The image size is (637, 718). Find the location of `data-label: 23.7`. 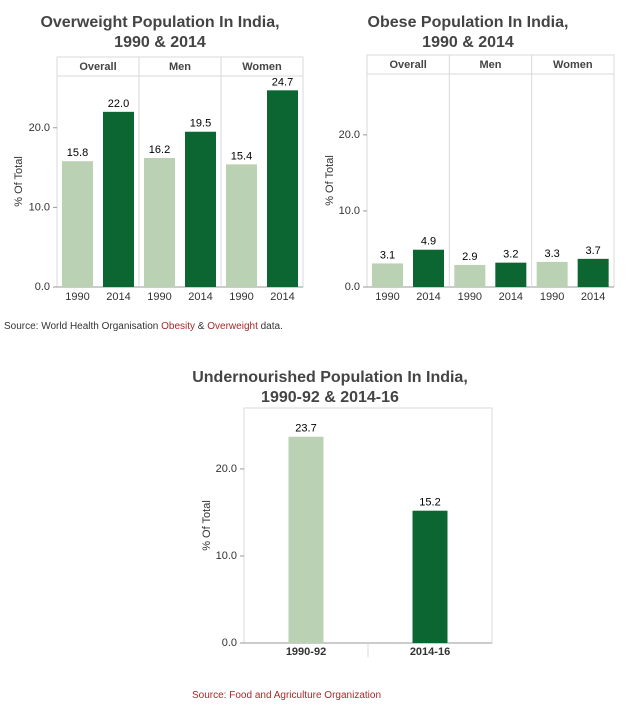

data-label: 23.7 is located at coordinates (305, 429).